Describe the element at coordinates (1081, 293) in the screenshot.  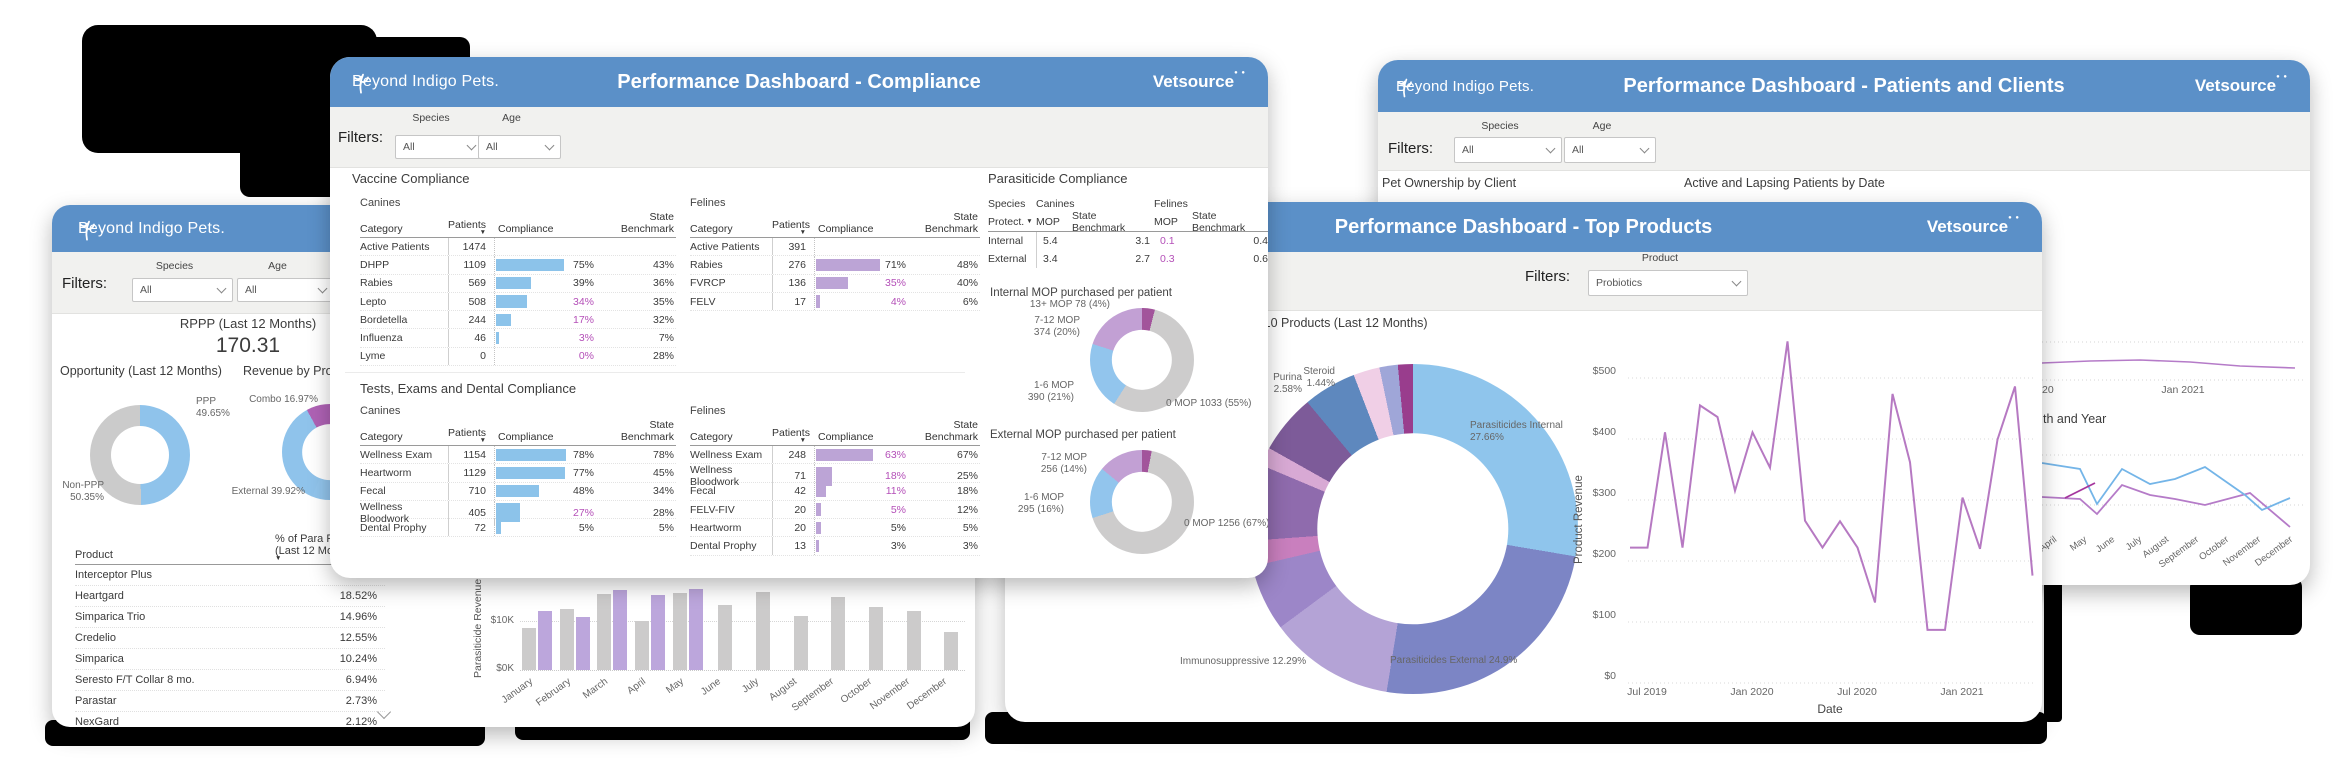
I see `internal-mop-title: Internal MOP purchased per patient` at that location.